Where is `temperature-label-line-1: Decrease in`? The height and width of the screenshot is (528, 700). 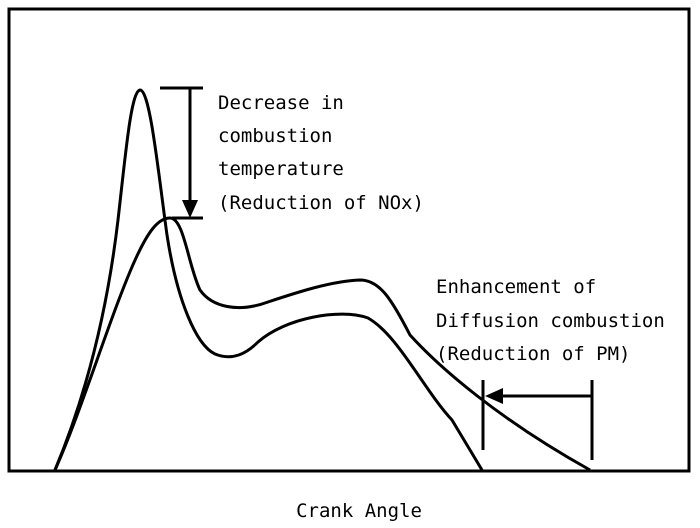
temperature-label-line-1: Decrease in is located at coordinates (281, 103).